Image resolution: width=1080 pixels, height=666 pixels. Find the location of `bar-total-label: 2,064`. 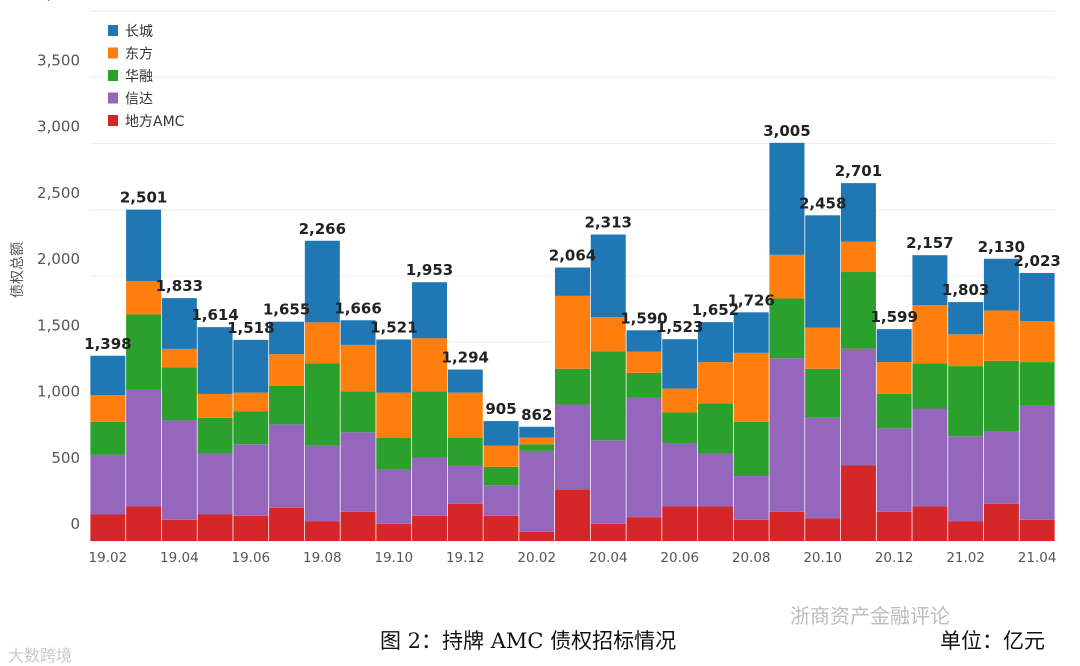

bar-total-label: 2,064 is located at coordinates (572, 256).